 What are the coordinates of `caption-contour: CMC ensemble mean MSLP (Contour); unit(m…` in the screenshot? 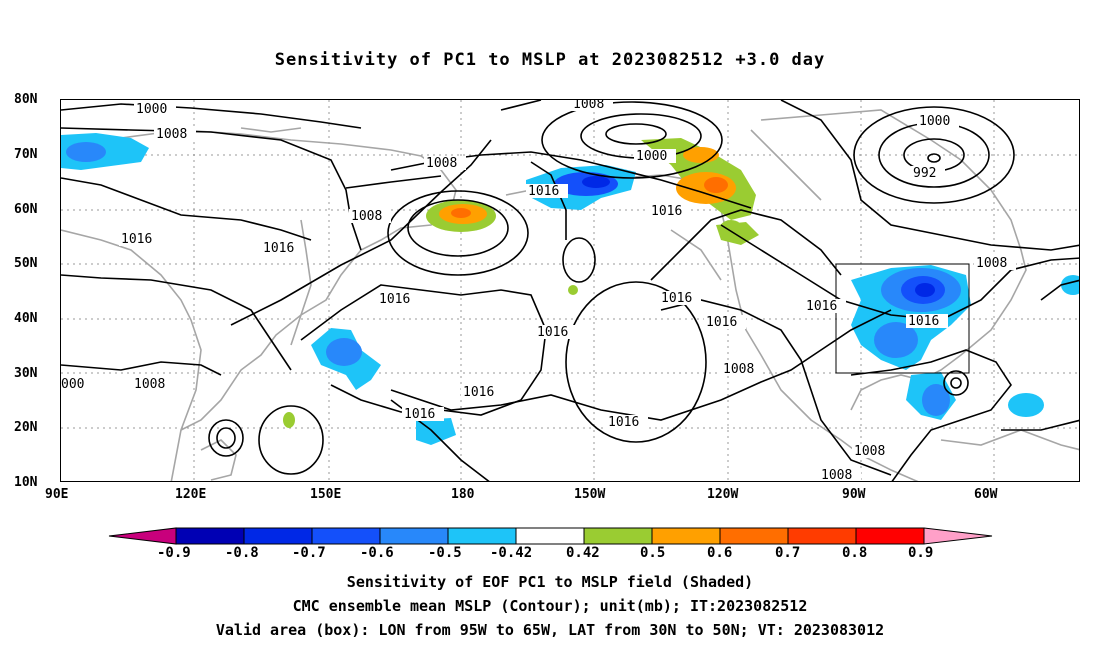 It's located at (550, 606).